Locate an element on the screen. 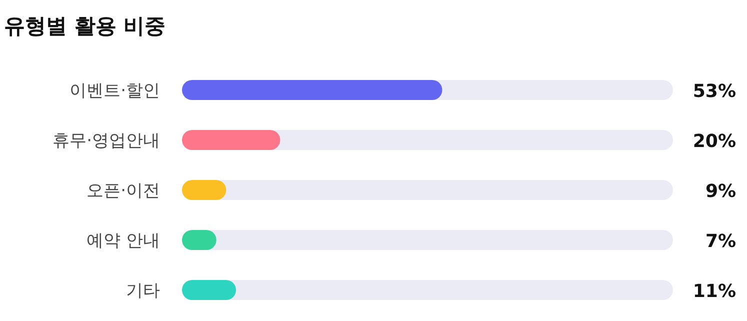 Image resolution: width=747 pixels, height=321 pixels. y-tick-label: 이벤트·할인 is located at coordinates (115, 91).